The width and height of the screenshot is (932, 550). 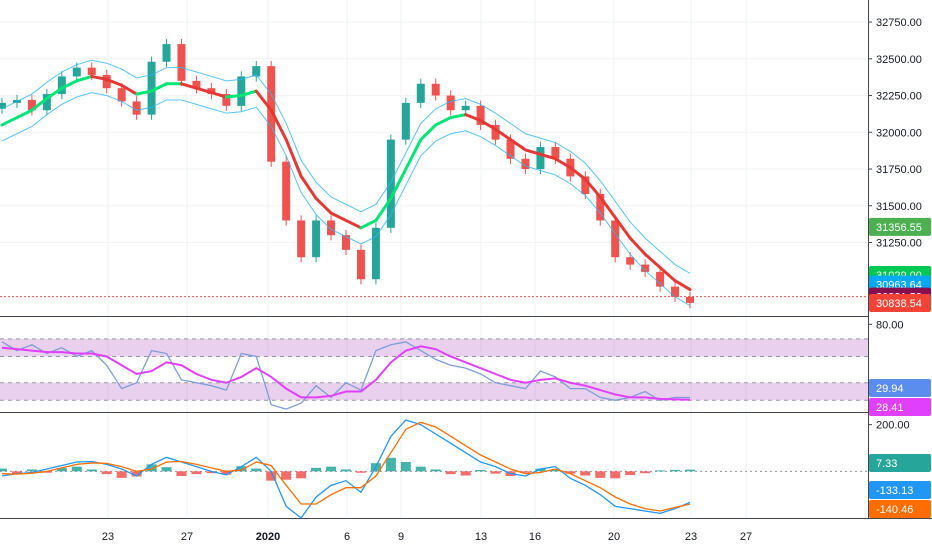 I want to click on tag-label: -133.13, so click(x=894, y=491).